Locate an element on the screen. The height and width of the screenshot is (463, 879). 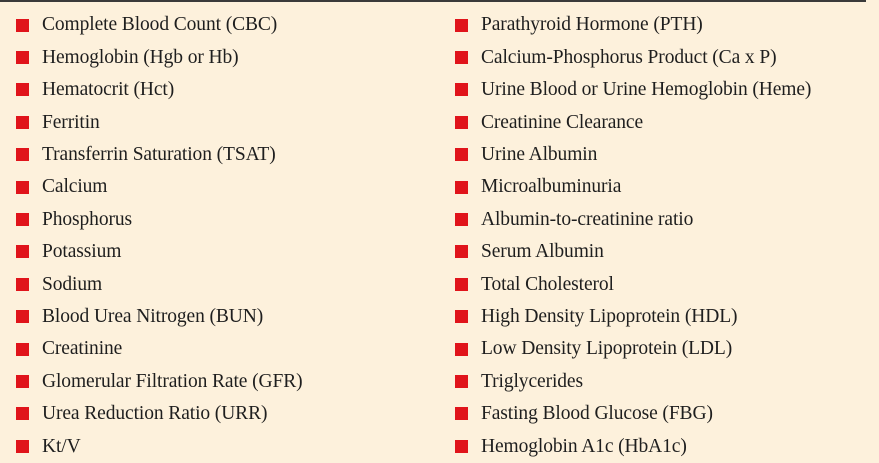
list-item-label: Calcium is located at coordinates (75, 187).